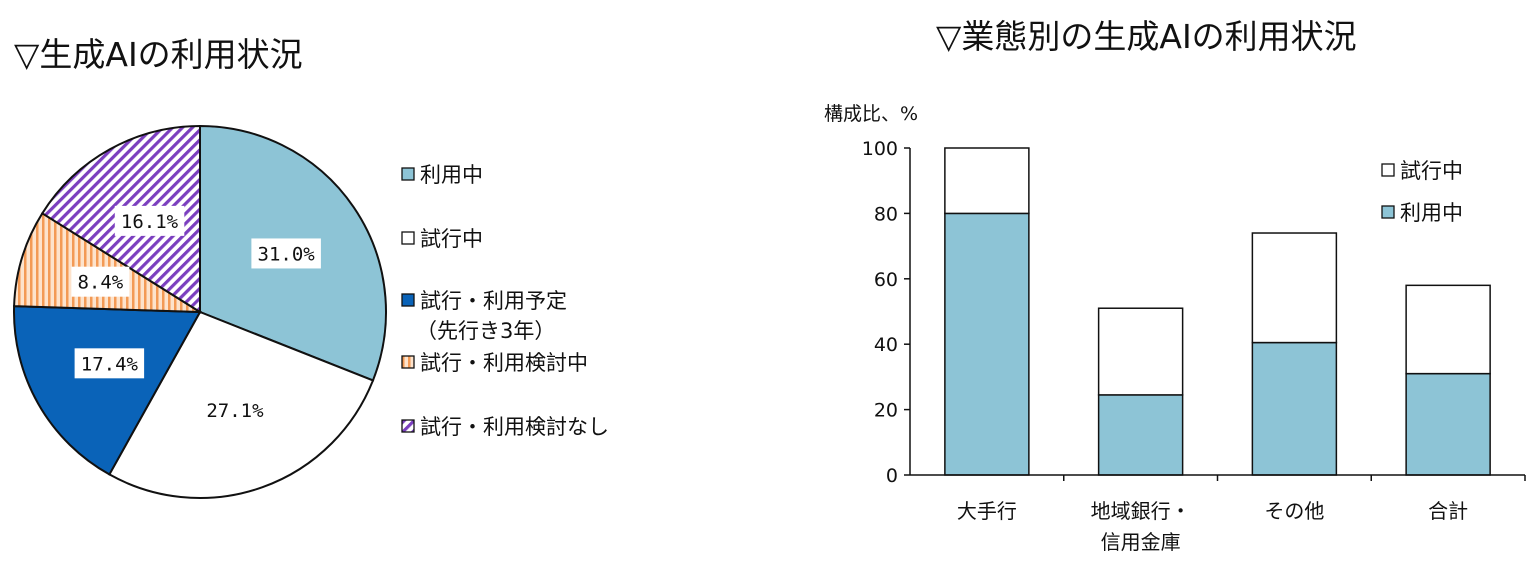 This screenshot has width=1536, height=570. What do you see at coordinates (408, 238) in the screenshot?
I see `legend-swatch-trial` at bounding box center [408, 238].